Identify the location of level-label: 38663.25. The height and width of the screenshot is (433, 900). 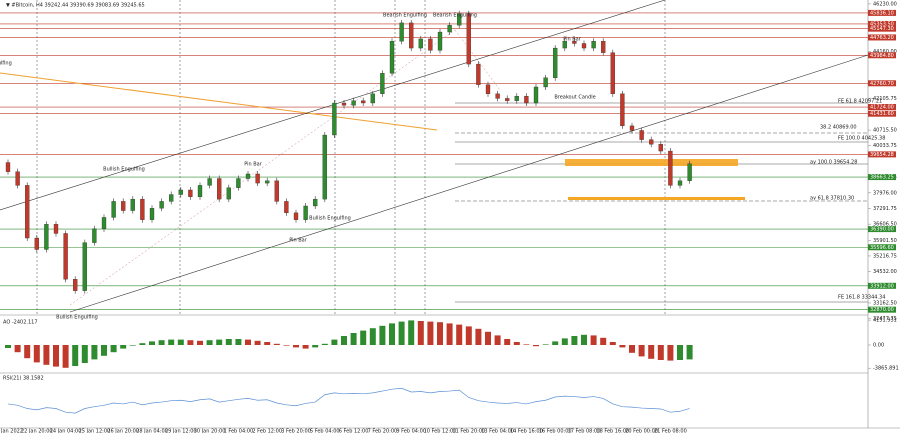
(882, 178).